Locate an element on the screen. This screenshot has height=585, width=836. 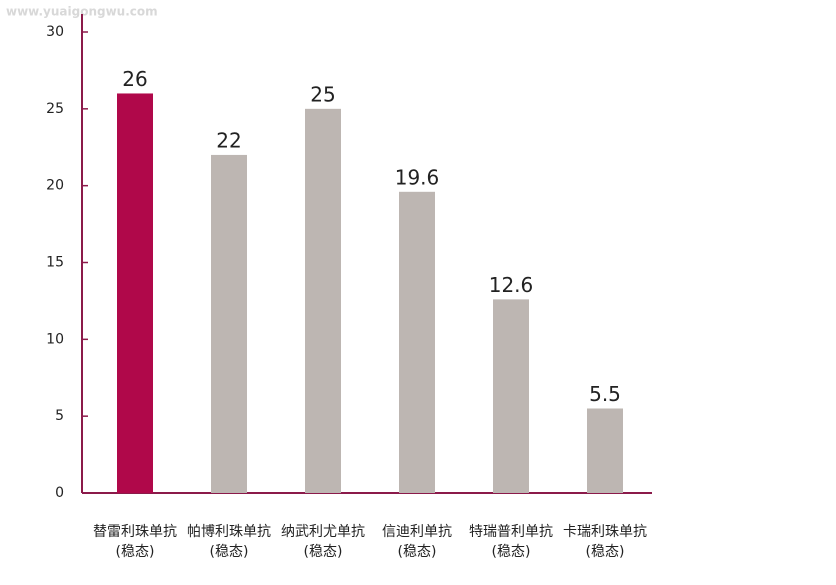
x-tick-label: 卡瑞利珠单抗 (稳态) is located at coordinates (605, 542).